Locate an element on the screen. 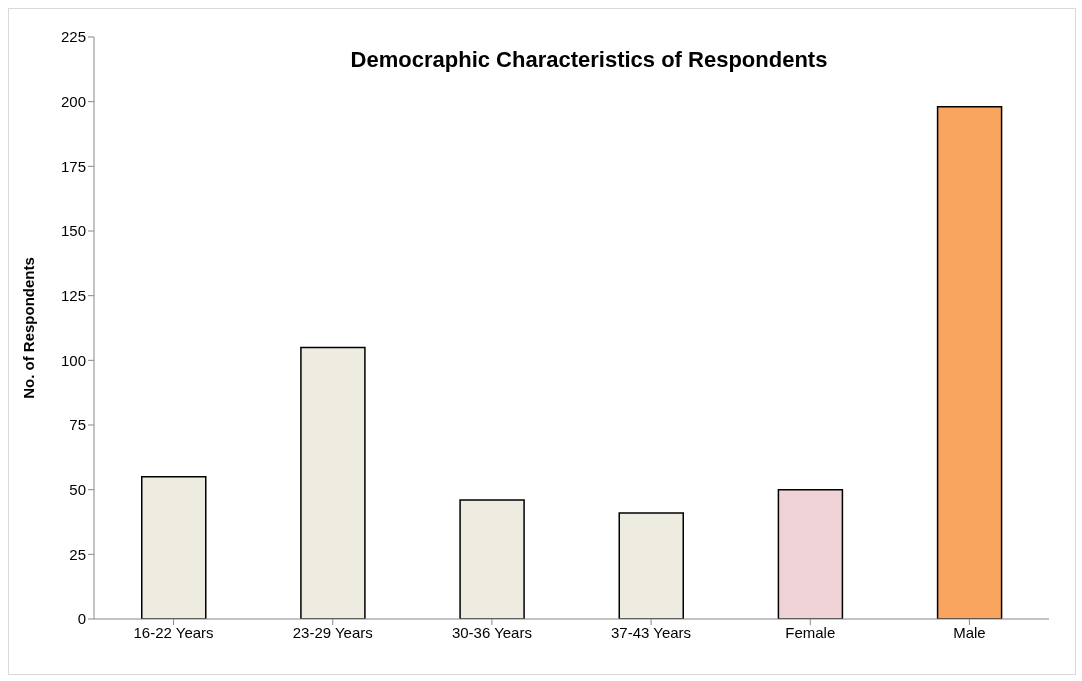  y-tick-label: 25 is located at coordinates (77, 554).